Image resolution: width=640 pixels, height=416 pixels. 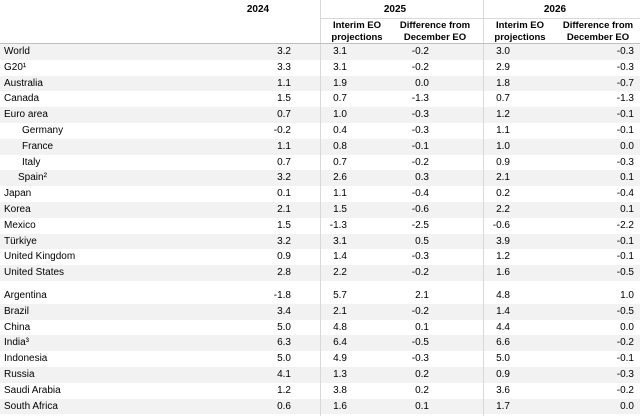 What do you see at coordinates (22, 99) in the screenshot?
I see `row-label: Canada` at bounding box center [22, 99].